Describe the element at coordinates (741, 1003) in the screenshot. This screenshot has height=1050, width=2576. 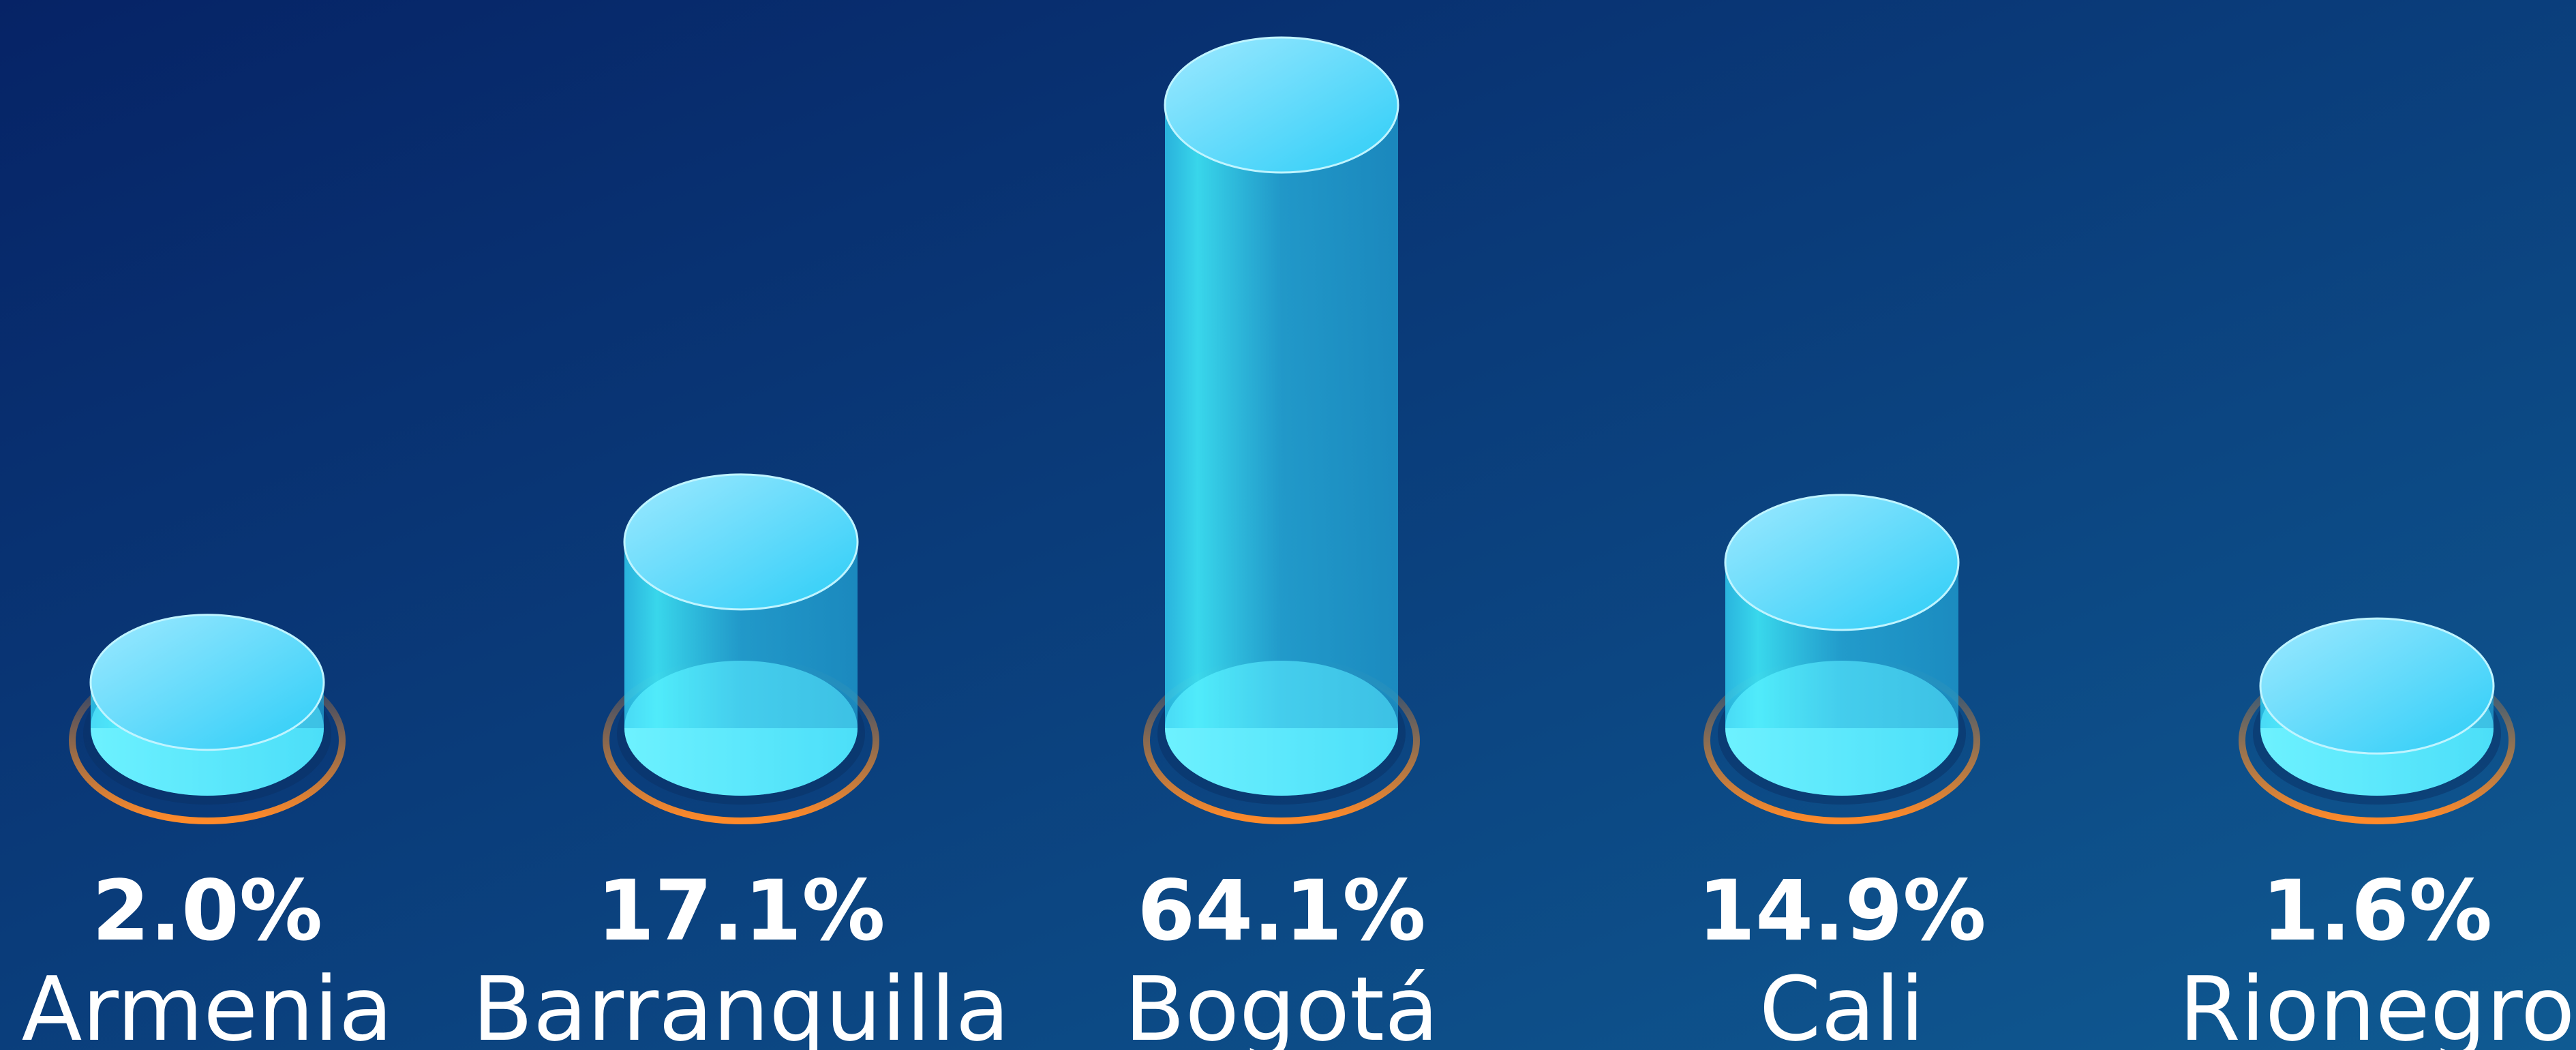
I see `category-label: Barranquilla` at that location.